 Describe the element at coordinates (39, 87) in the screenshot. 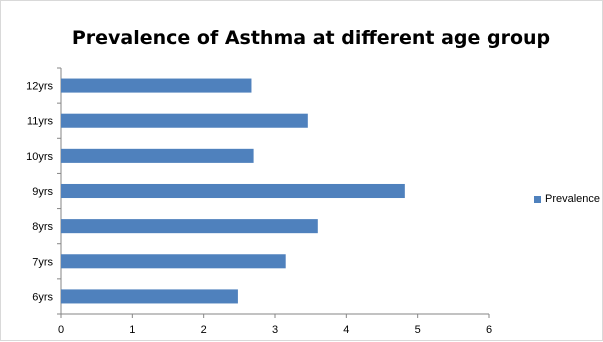

I see `y-tick-label: 12yrs` at that location.